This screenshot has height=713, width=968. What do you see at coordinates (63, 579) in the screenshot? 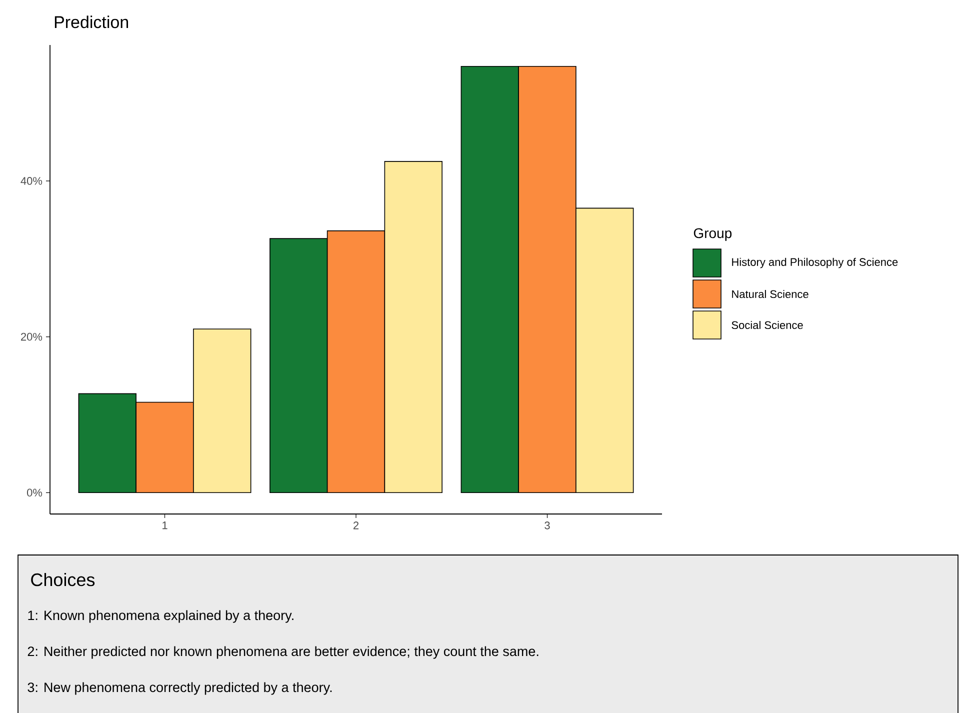
I see `text: Choices` at bounding box center [63, 579].